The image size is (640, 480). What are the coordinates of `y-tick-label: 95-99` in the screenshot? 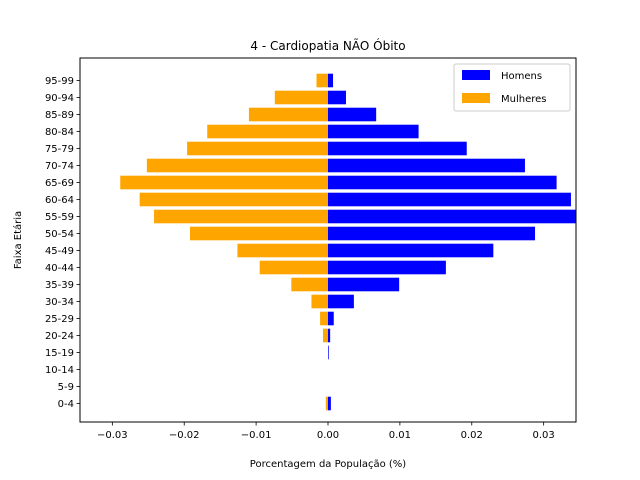 It's located at (59, 81).